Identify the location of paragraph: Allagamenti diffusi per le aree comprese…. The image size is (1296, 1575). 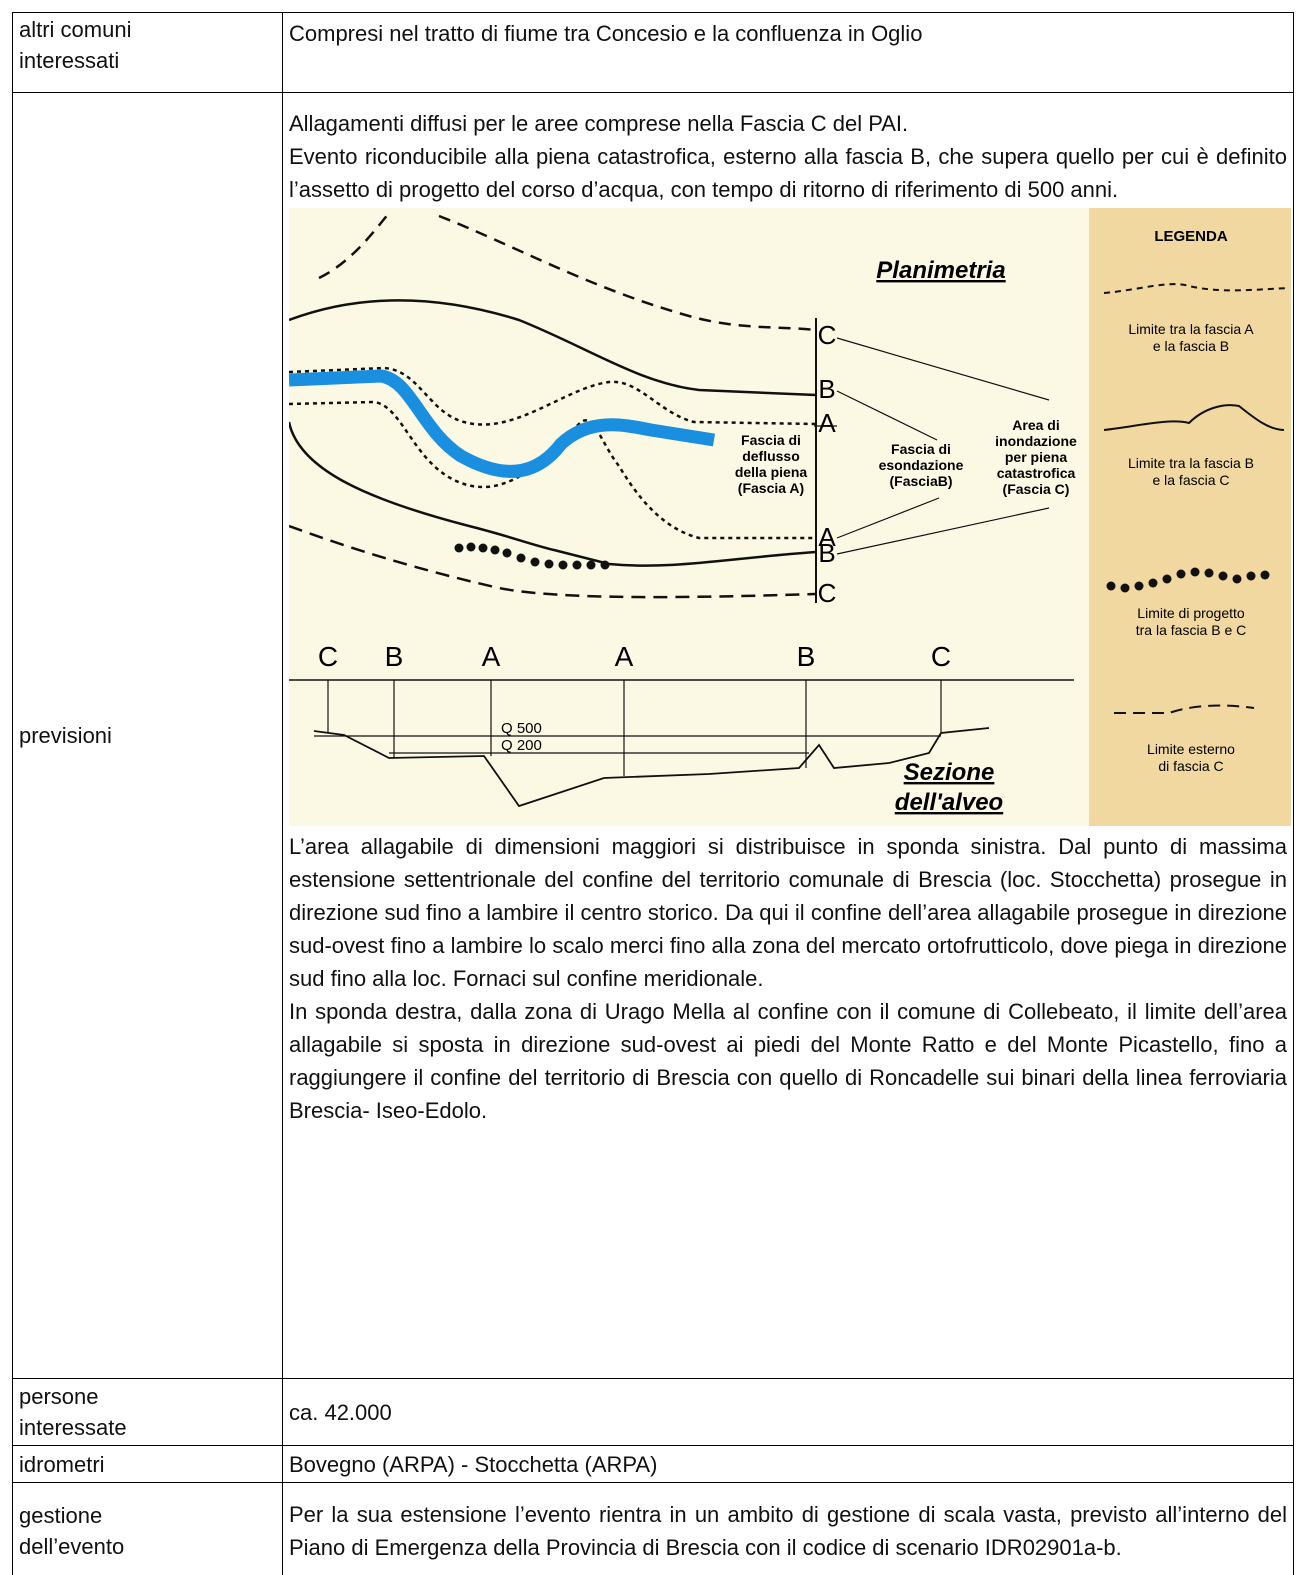
(599, 123).